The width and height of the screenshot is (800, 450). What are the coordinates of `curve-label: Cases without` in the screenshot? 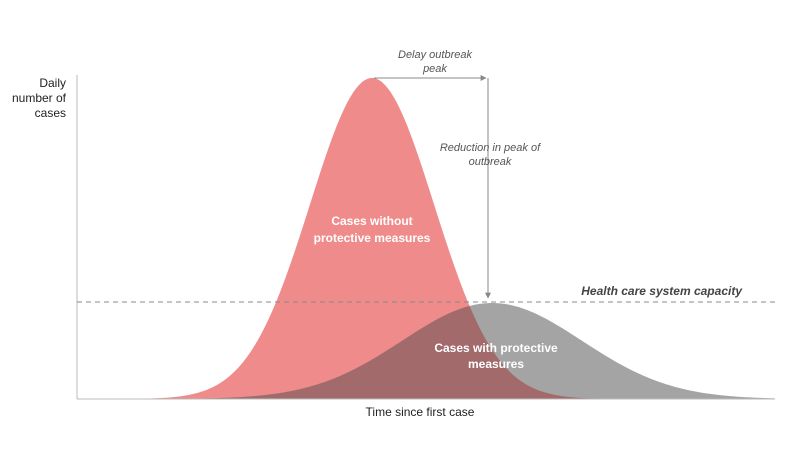 It's located at (371, 221).